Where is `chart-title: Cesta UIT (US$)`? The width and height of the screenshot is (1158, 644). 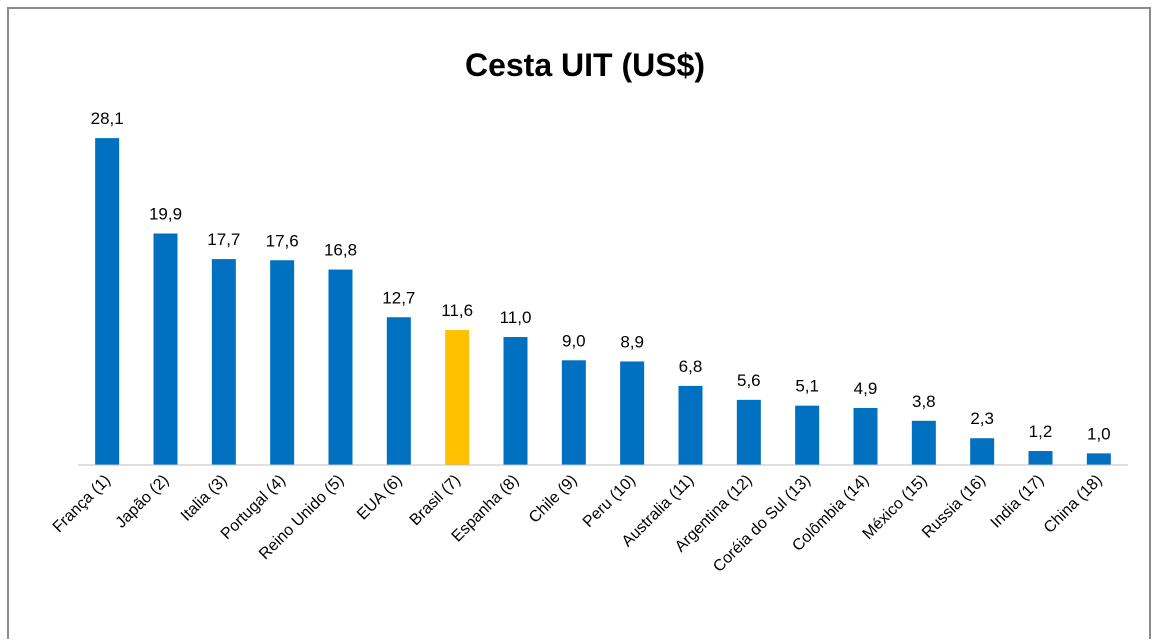
chart-title: Cesta UIT (US$) is located at coordinates (585, 65).